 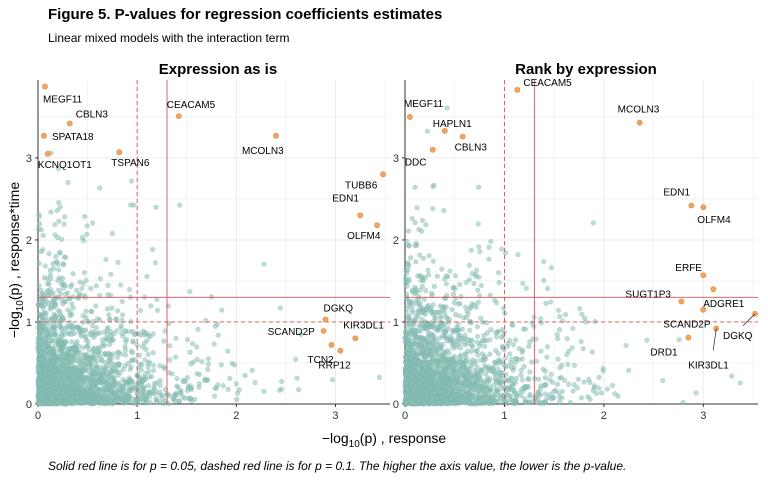 What do you see at coordinates (687, 325) in the screenshot?
I see `point-label: SCAND2P` at bounding box center [687, 325].